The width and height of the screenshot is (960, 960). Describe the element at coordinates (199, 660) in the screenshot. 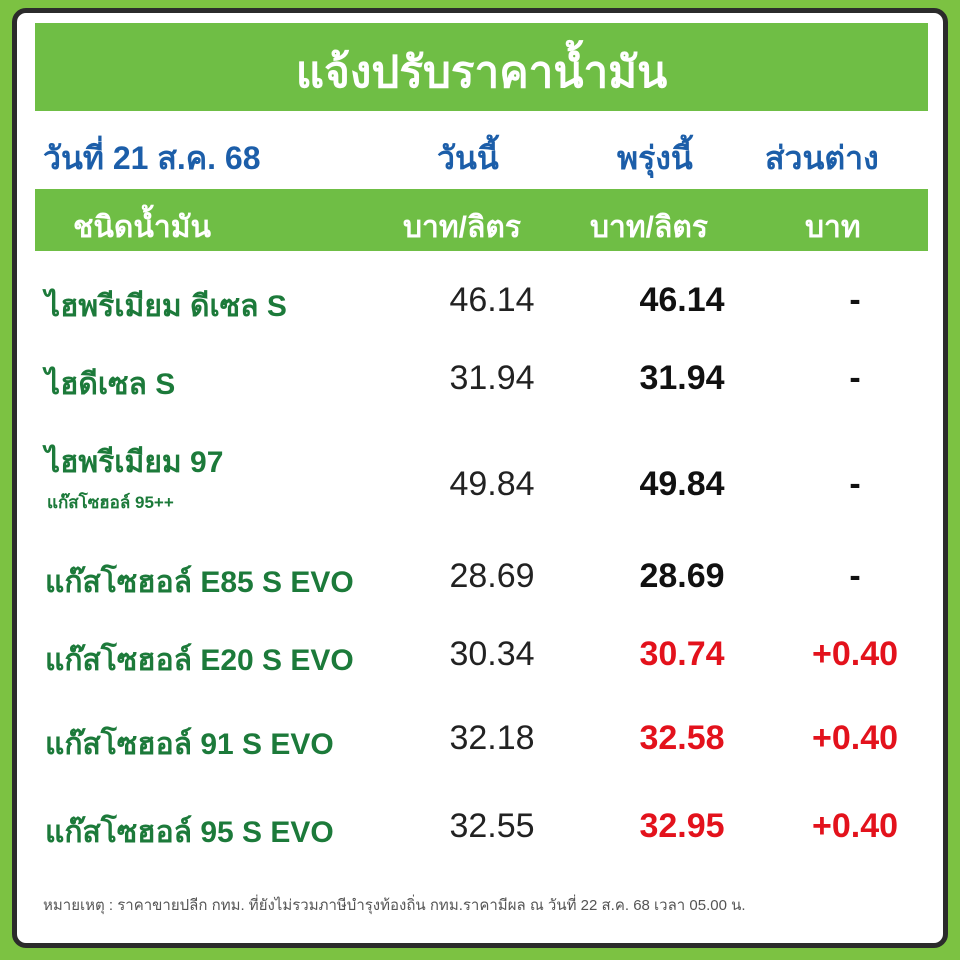

I see `fuel-name: แก๊สโซฮอล์ E20 S EVO` at that location.